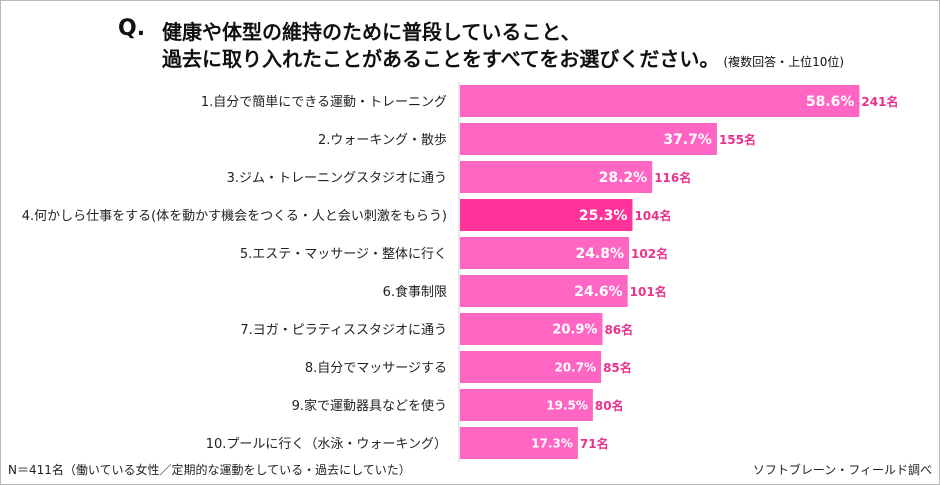 The image size is (940, 485). What do you see at coordinates (649, 253) in the screenshot?
I see `count-label-5: 102名` at bounding box center [649, 253].